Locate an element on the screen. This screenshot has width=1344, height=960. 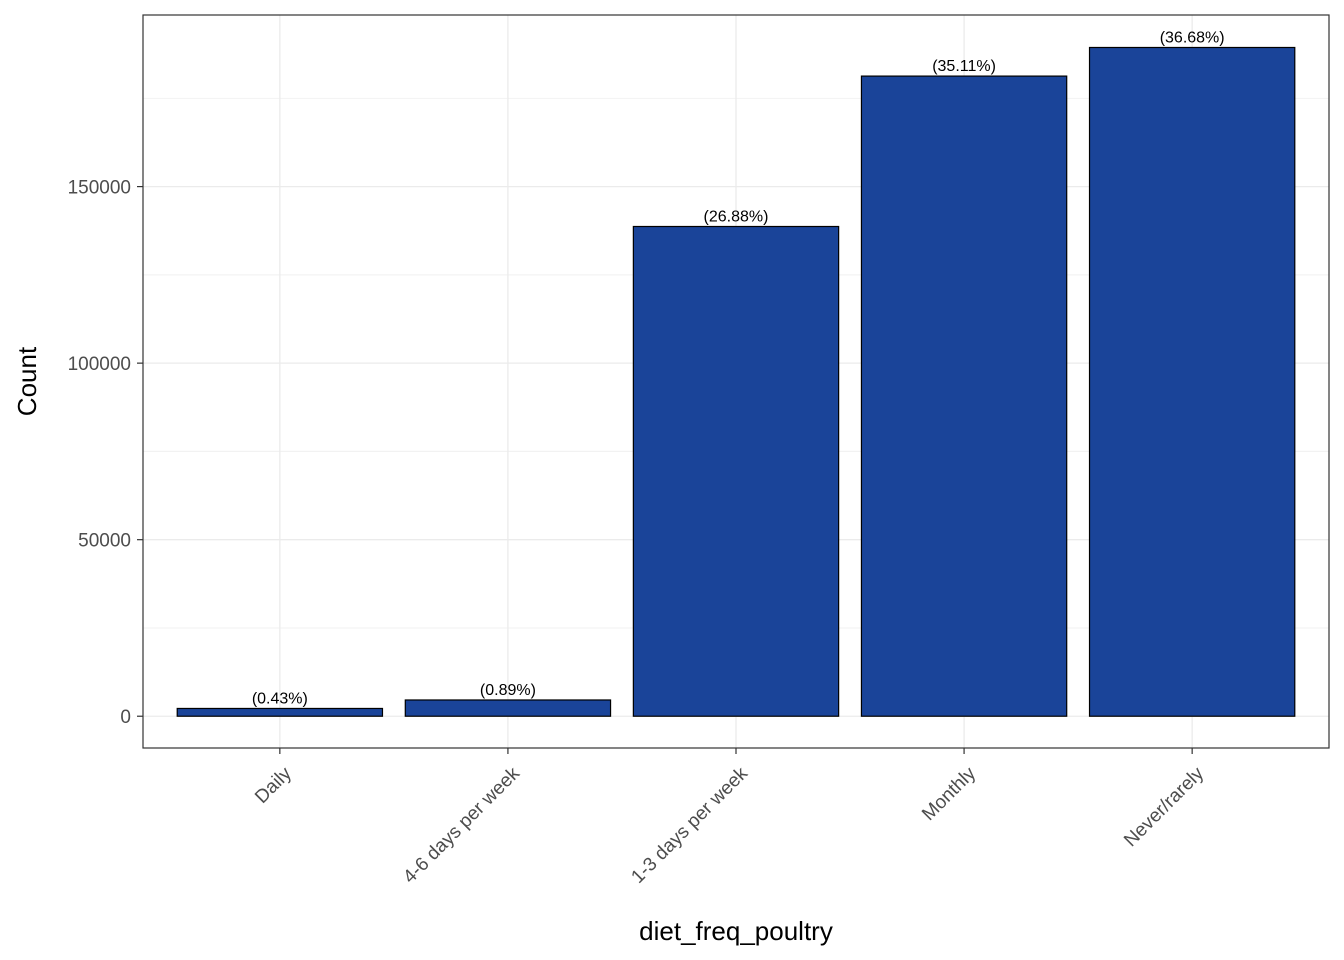
y-tick-label: 100000 is located at coordinates (99, 364).